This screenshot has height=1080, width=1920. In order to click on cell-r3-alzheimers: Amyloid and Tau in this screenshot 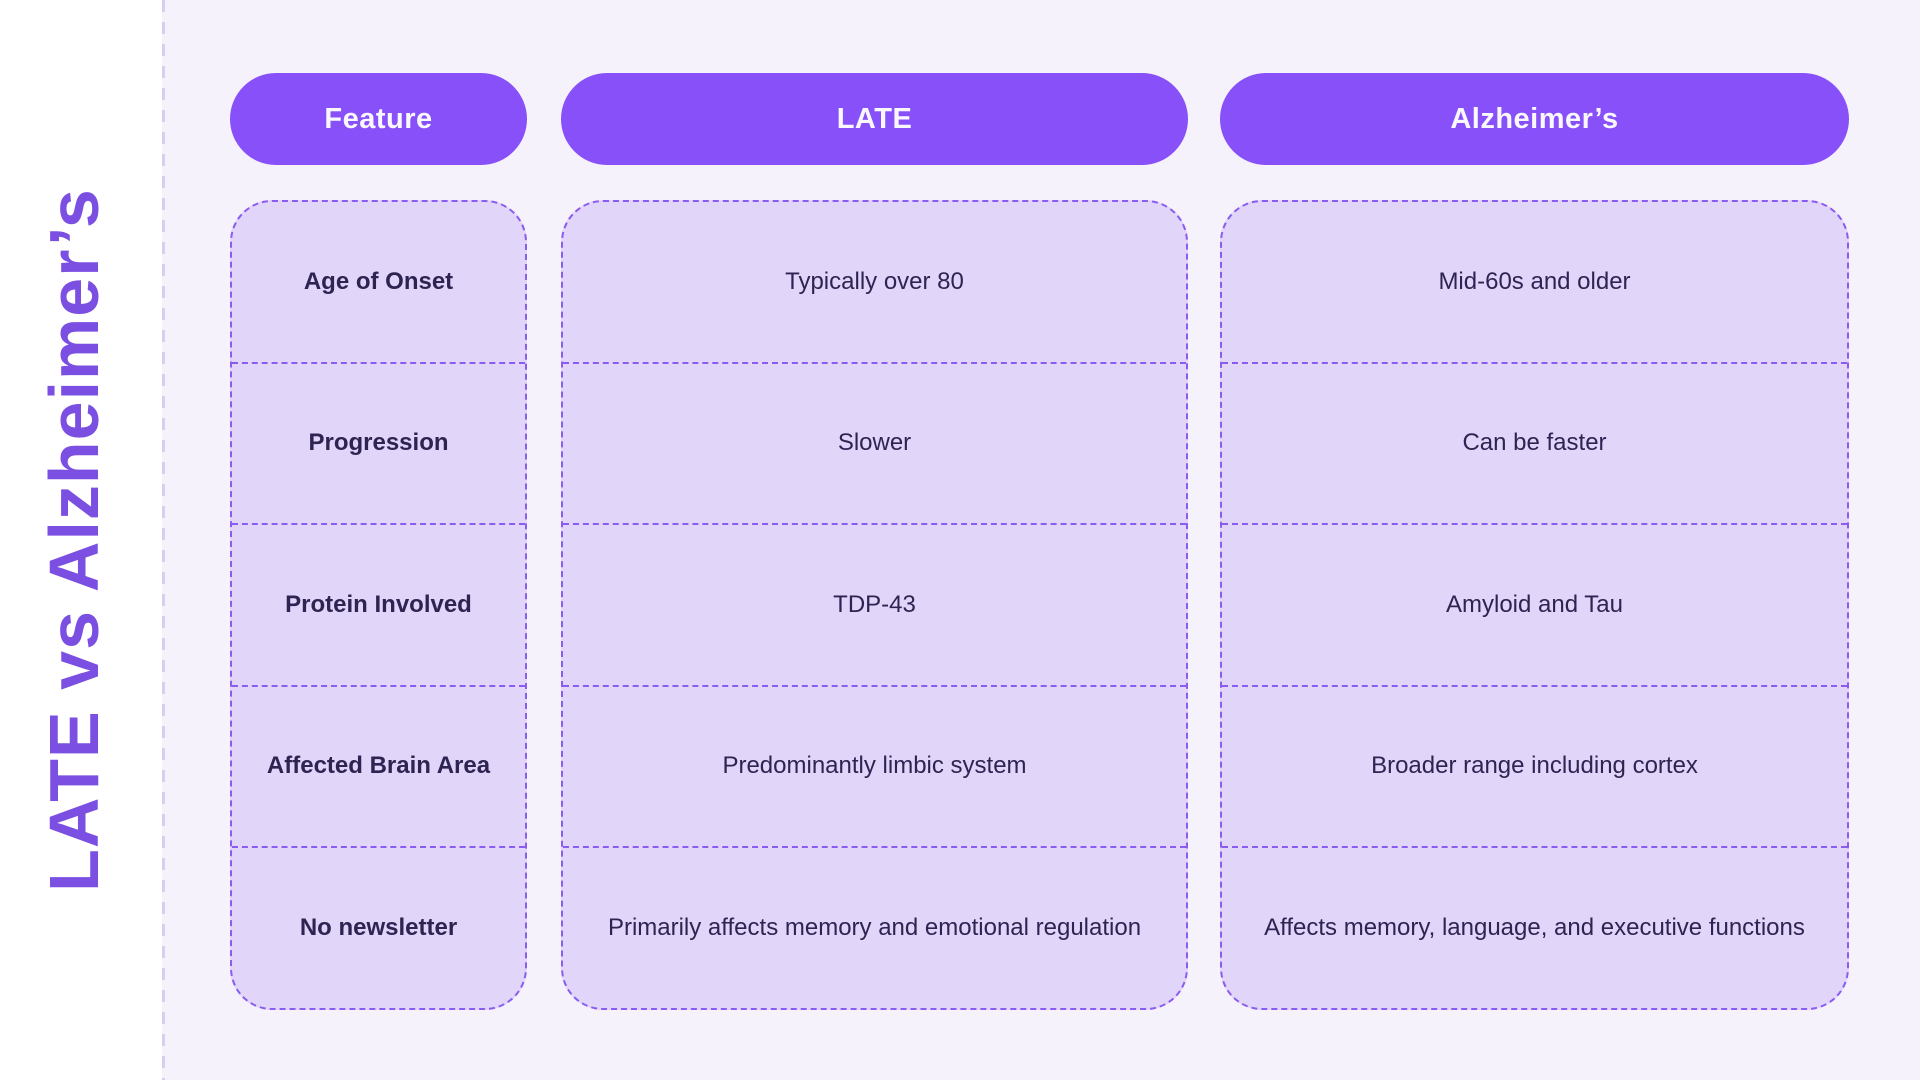, I will do `click(1534, 604)`.